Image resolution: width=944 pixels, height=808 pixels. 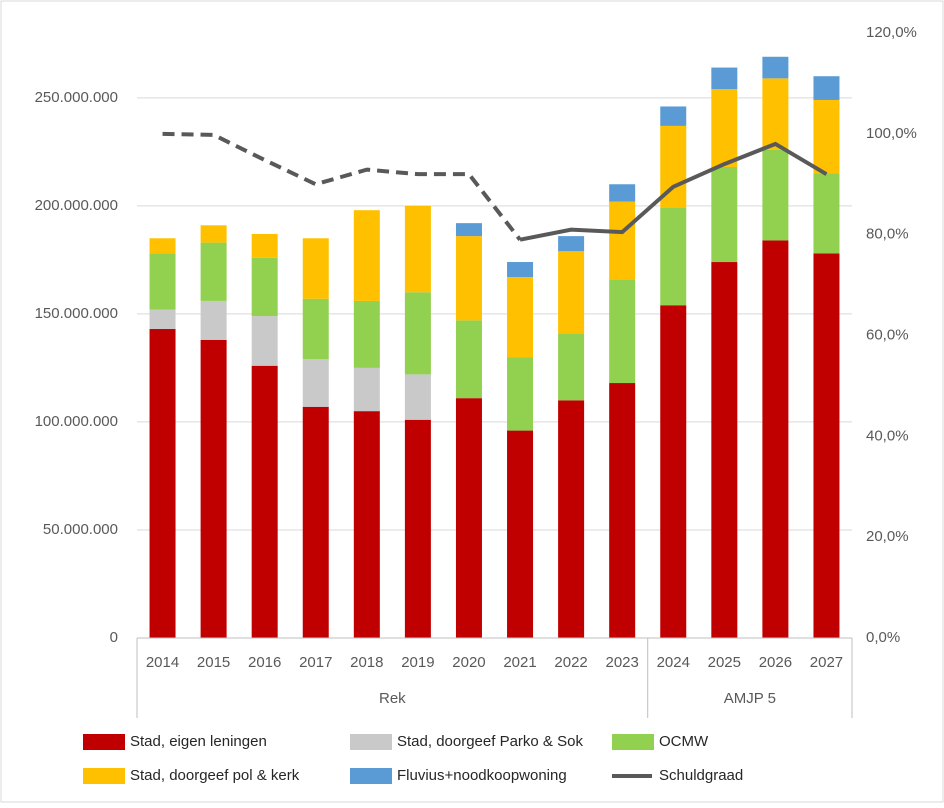 What do you see at coordinates (883, 637) in the screenshot?
I see `y2-tick-label: 0,0%` at bounding box center [883, 637].